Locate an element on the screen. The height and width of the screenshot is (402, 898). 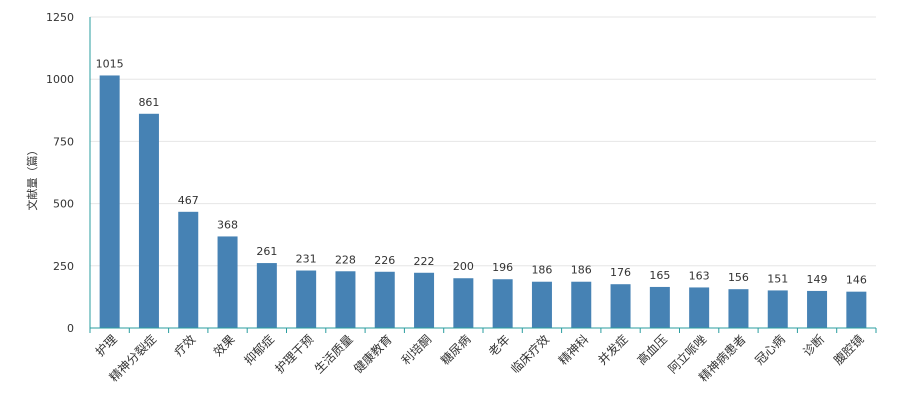
data-label: 163 is located at coordinates (699, 275).